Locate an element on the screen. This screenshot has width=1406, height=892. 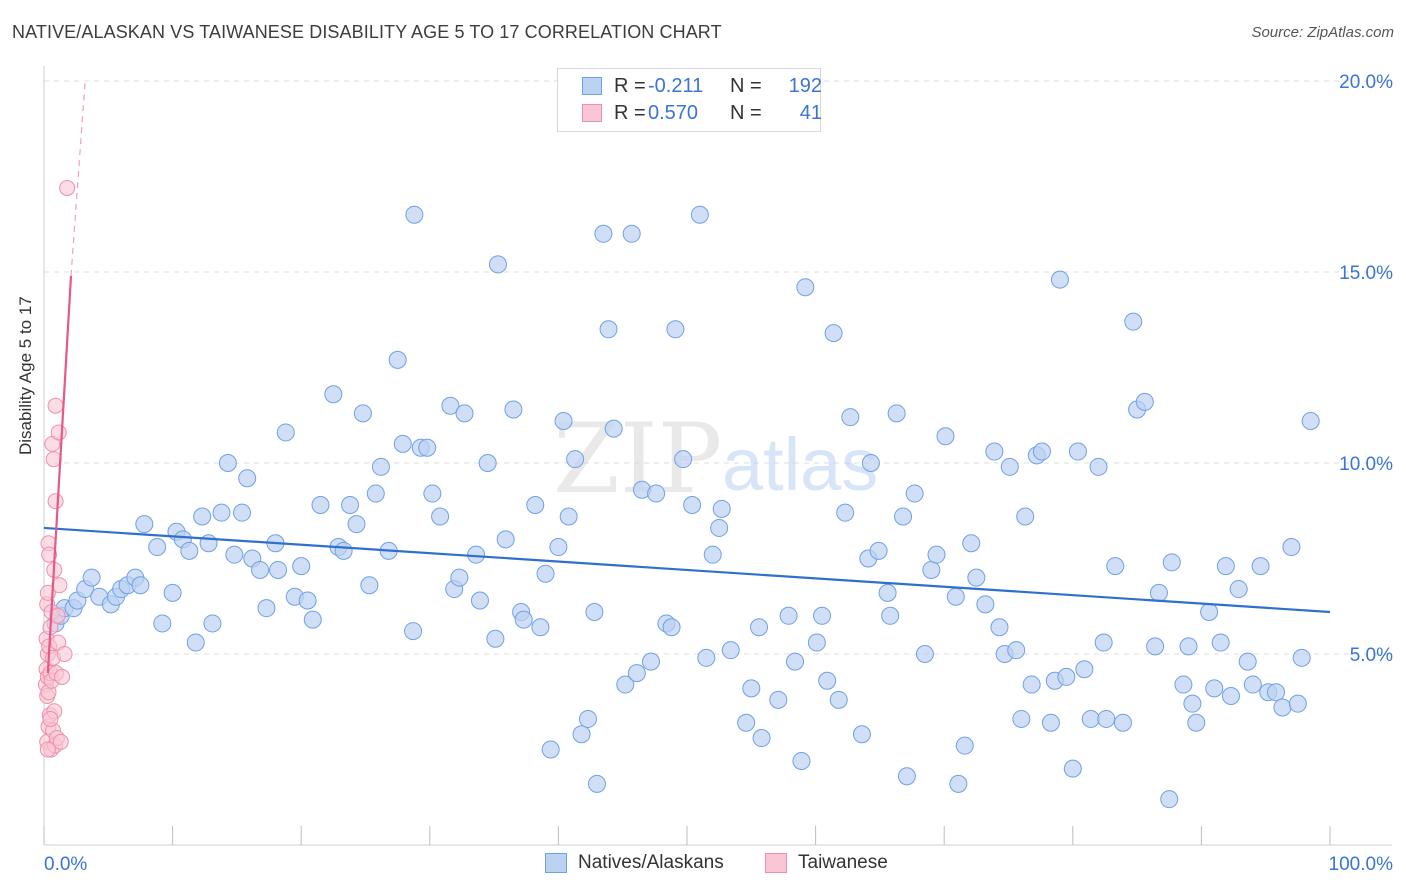
trend-extension-taiwanese is located at coordinates (78, 178).